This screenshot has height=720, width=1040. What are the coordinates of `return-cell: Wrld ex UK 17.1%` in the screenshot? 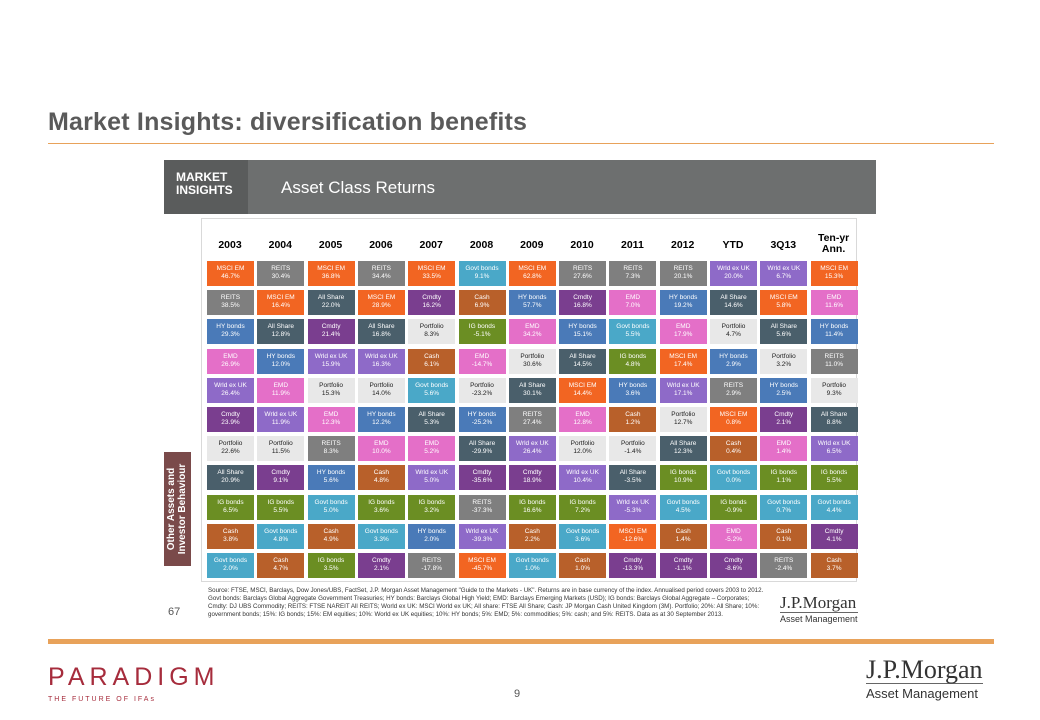 It's located at (683, 390).